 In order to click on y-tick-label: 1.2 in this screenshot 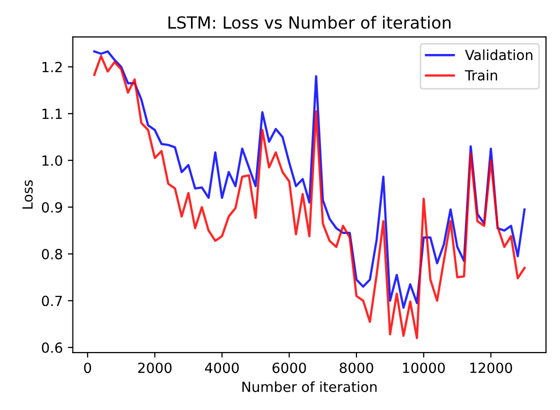, I will do `click(52, 67)`.